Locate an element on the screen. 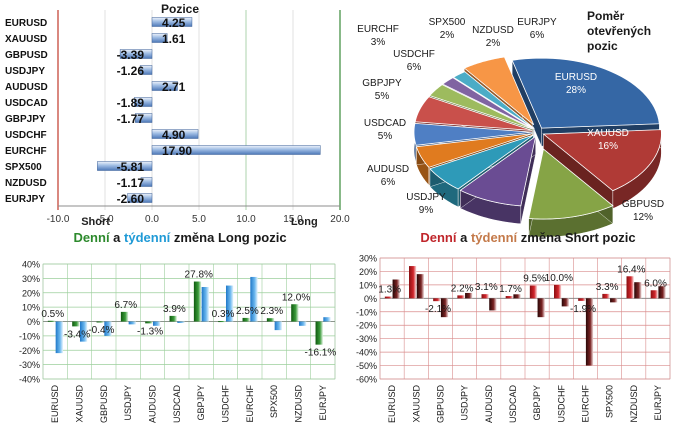 This screenshot has width=680, height=426. short-change-chart-data-label: 6.0% is located at coordinates (655, 283).